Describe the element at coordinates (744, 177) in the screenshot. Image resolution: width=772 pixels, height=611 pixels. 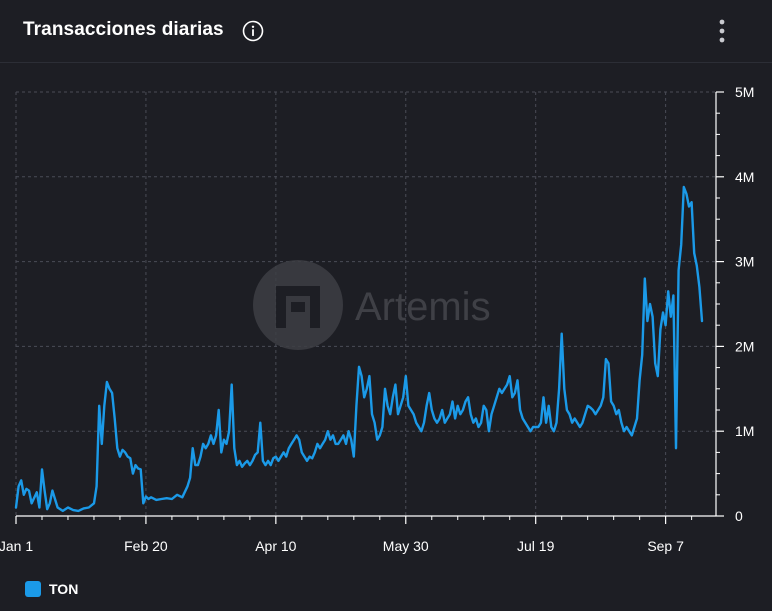
I see `y-tick-label: 4M` at that location.